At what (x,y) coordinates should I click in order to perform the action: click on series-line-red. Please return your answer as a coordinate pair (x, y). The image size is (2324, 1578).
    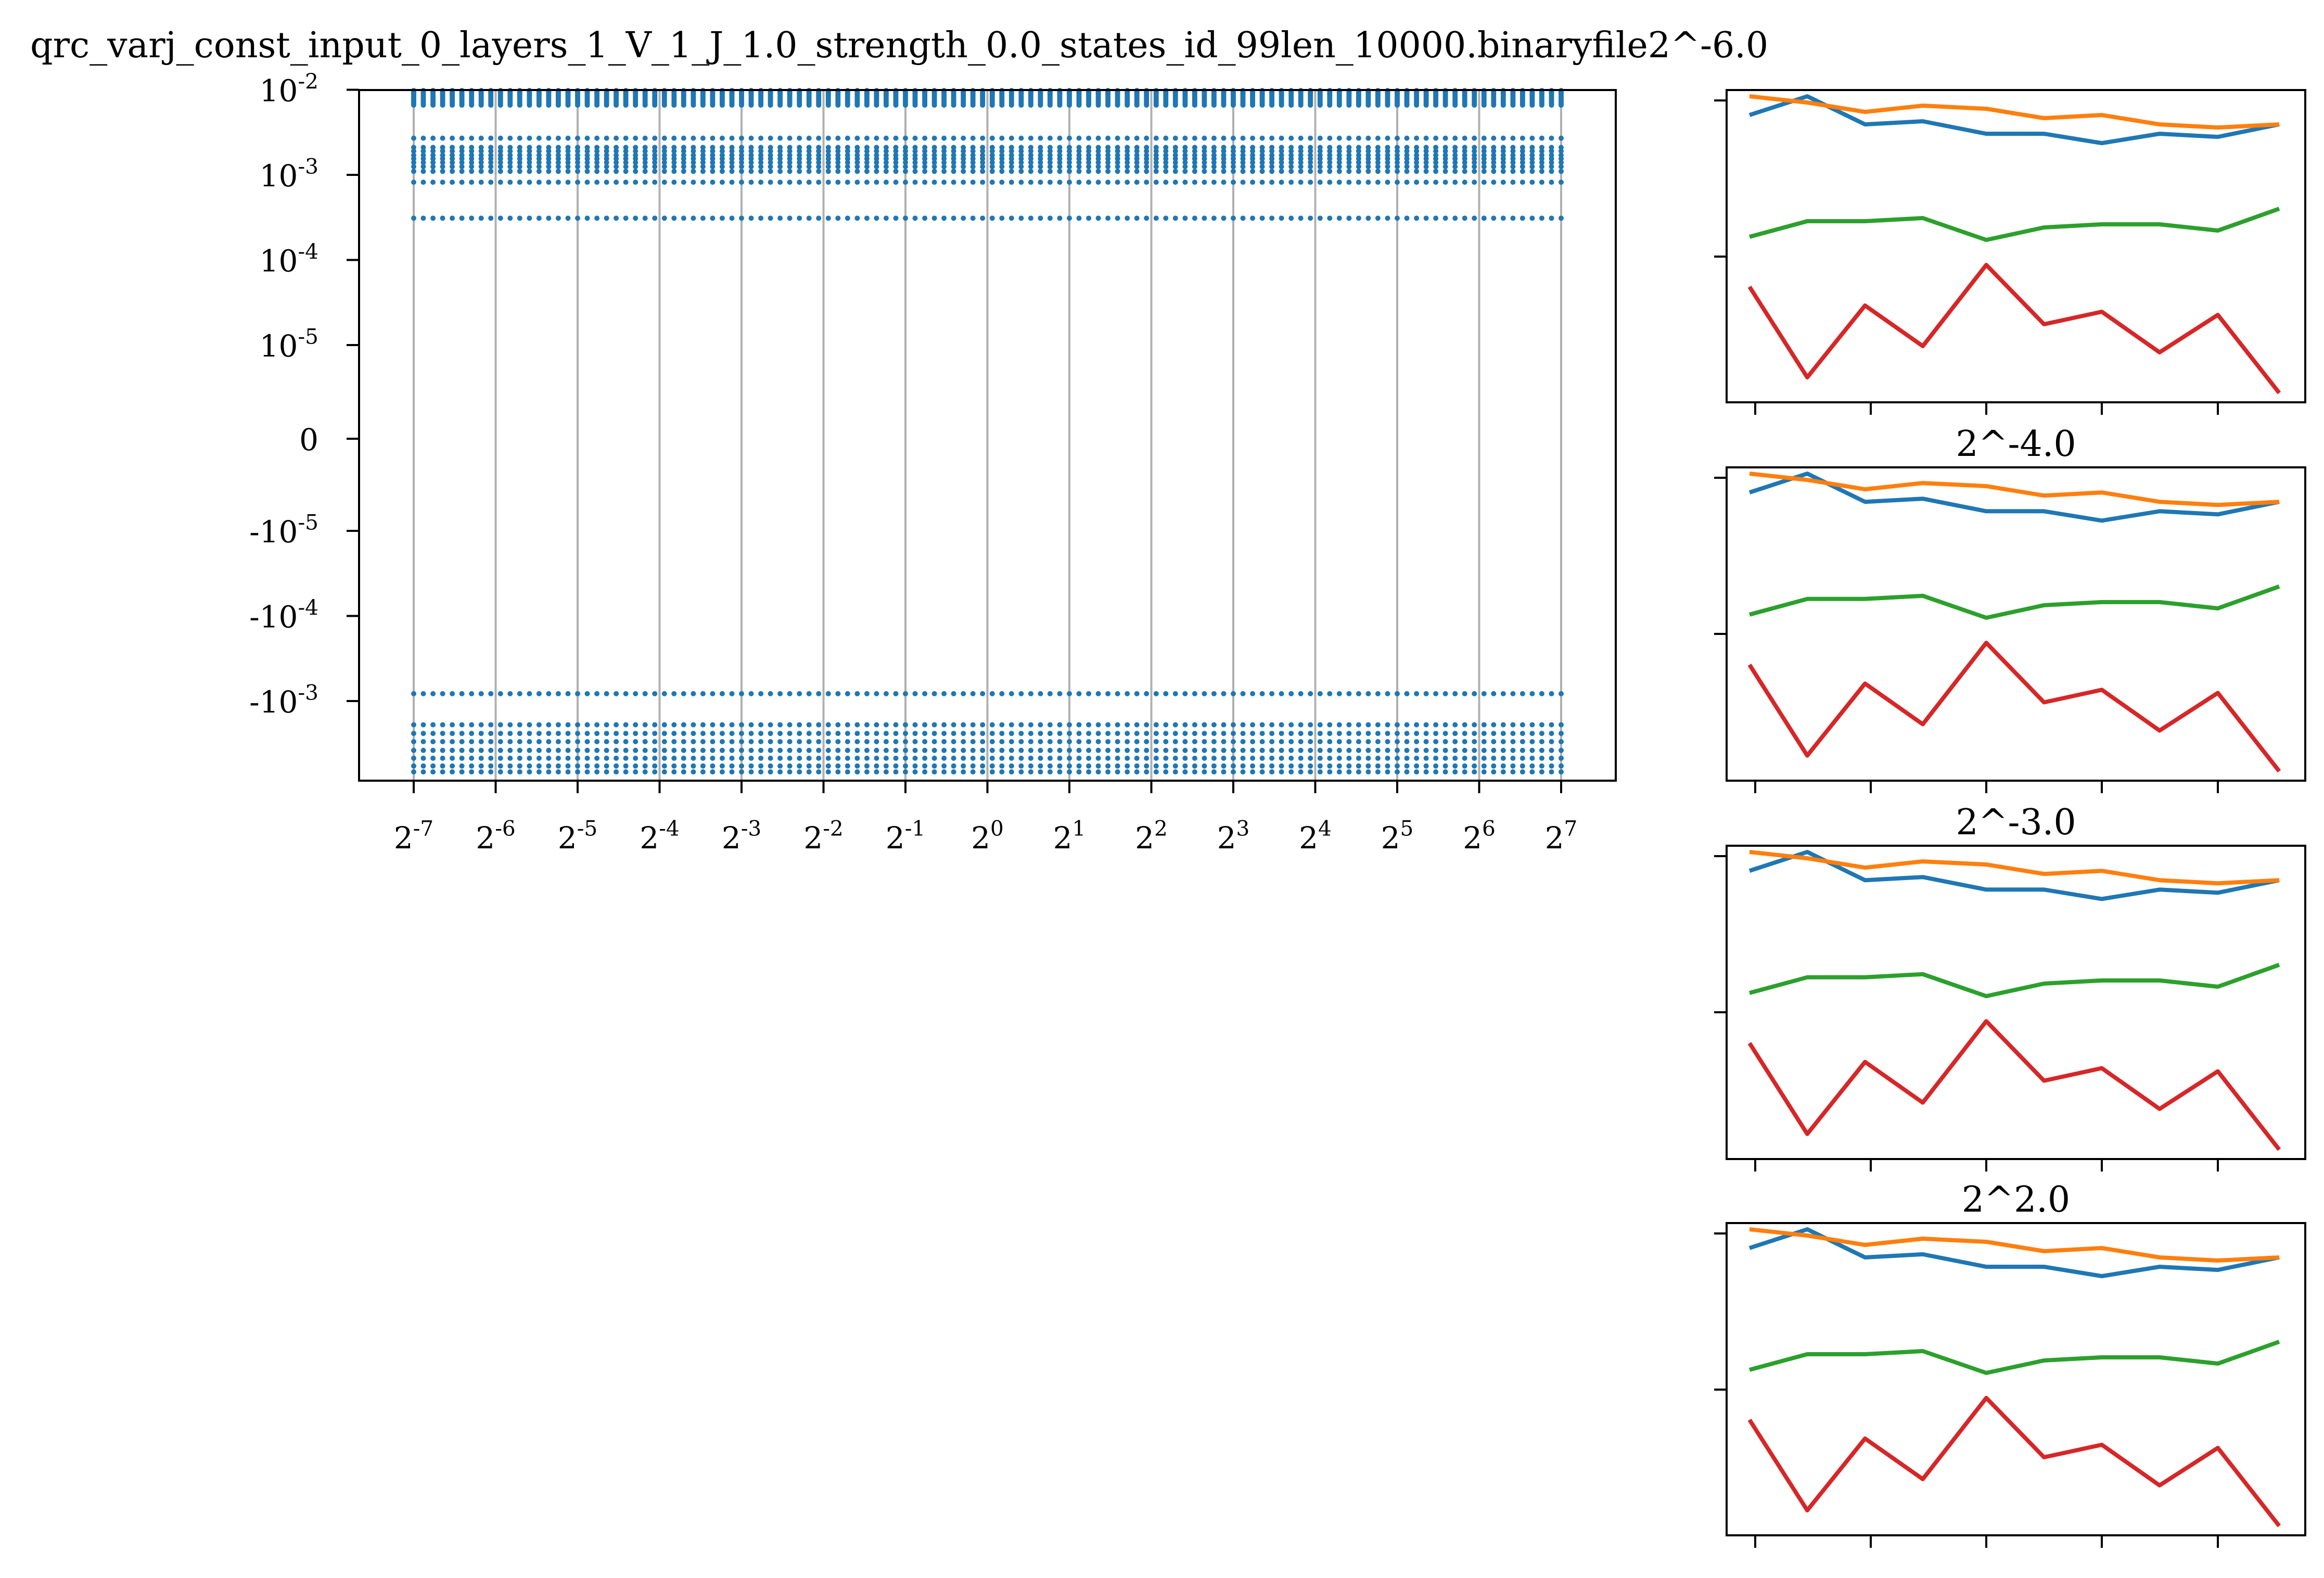
    Looking at the image, I should click on (2014, 1462).